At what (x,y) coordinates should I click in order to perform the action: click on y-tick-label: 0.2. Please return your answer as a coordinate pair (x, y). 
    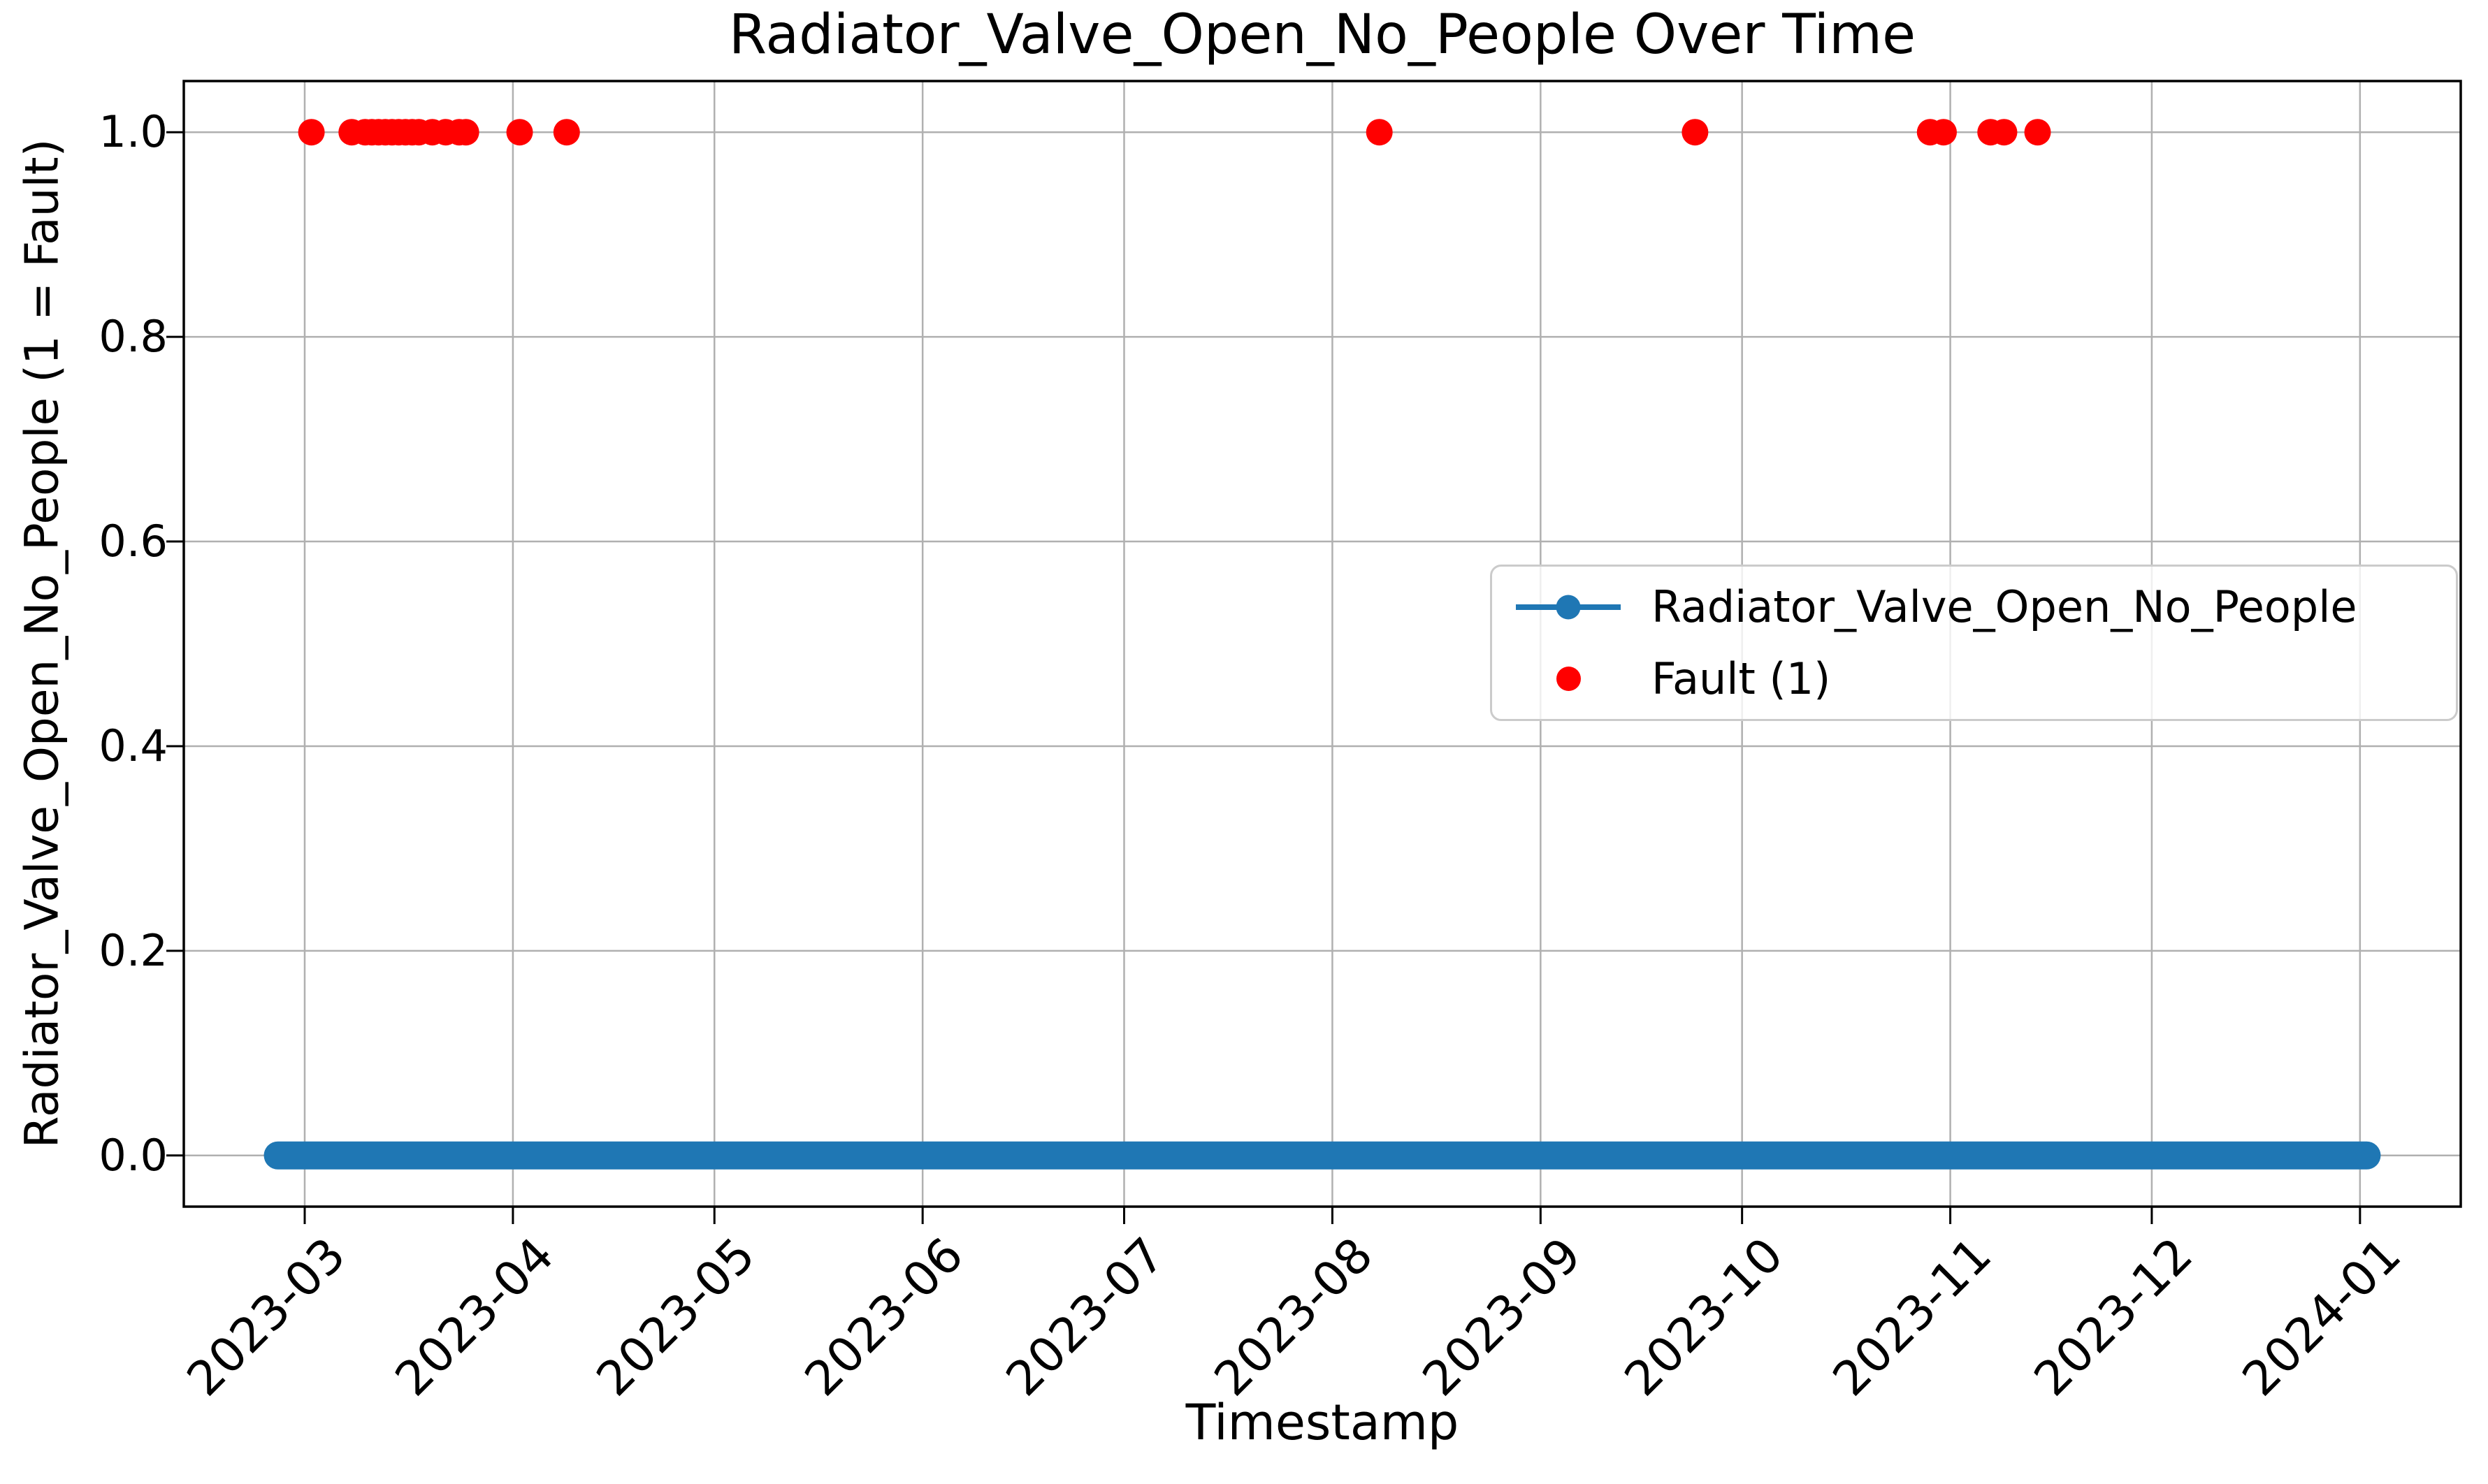
    Looking at the image, I should click on (133, 950).